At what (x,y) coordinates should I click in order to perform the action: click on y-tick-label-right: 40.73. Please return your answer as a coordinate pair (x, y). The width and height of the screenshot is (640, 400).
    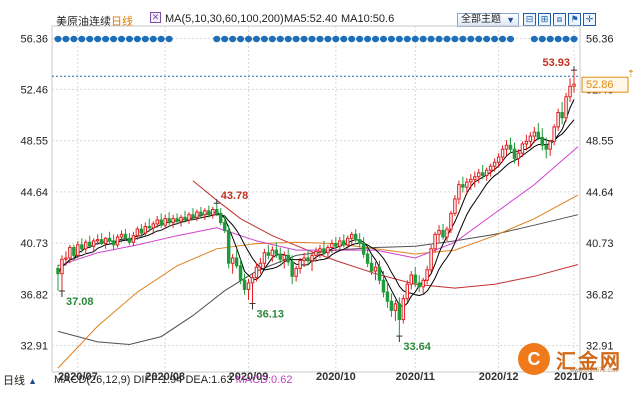
    Looking at the image, I should click on (600, 244).